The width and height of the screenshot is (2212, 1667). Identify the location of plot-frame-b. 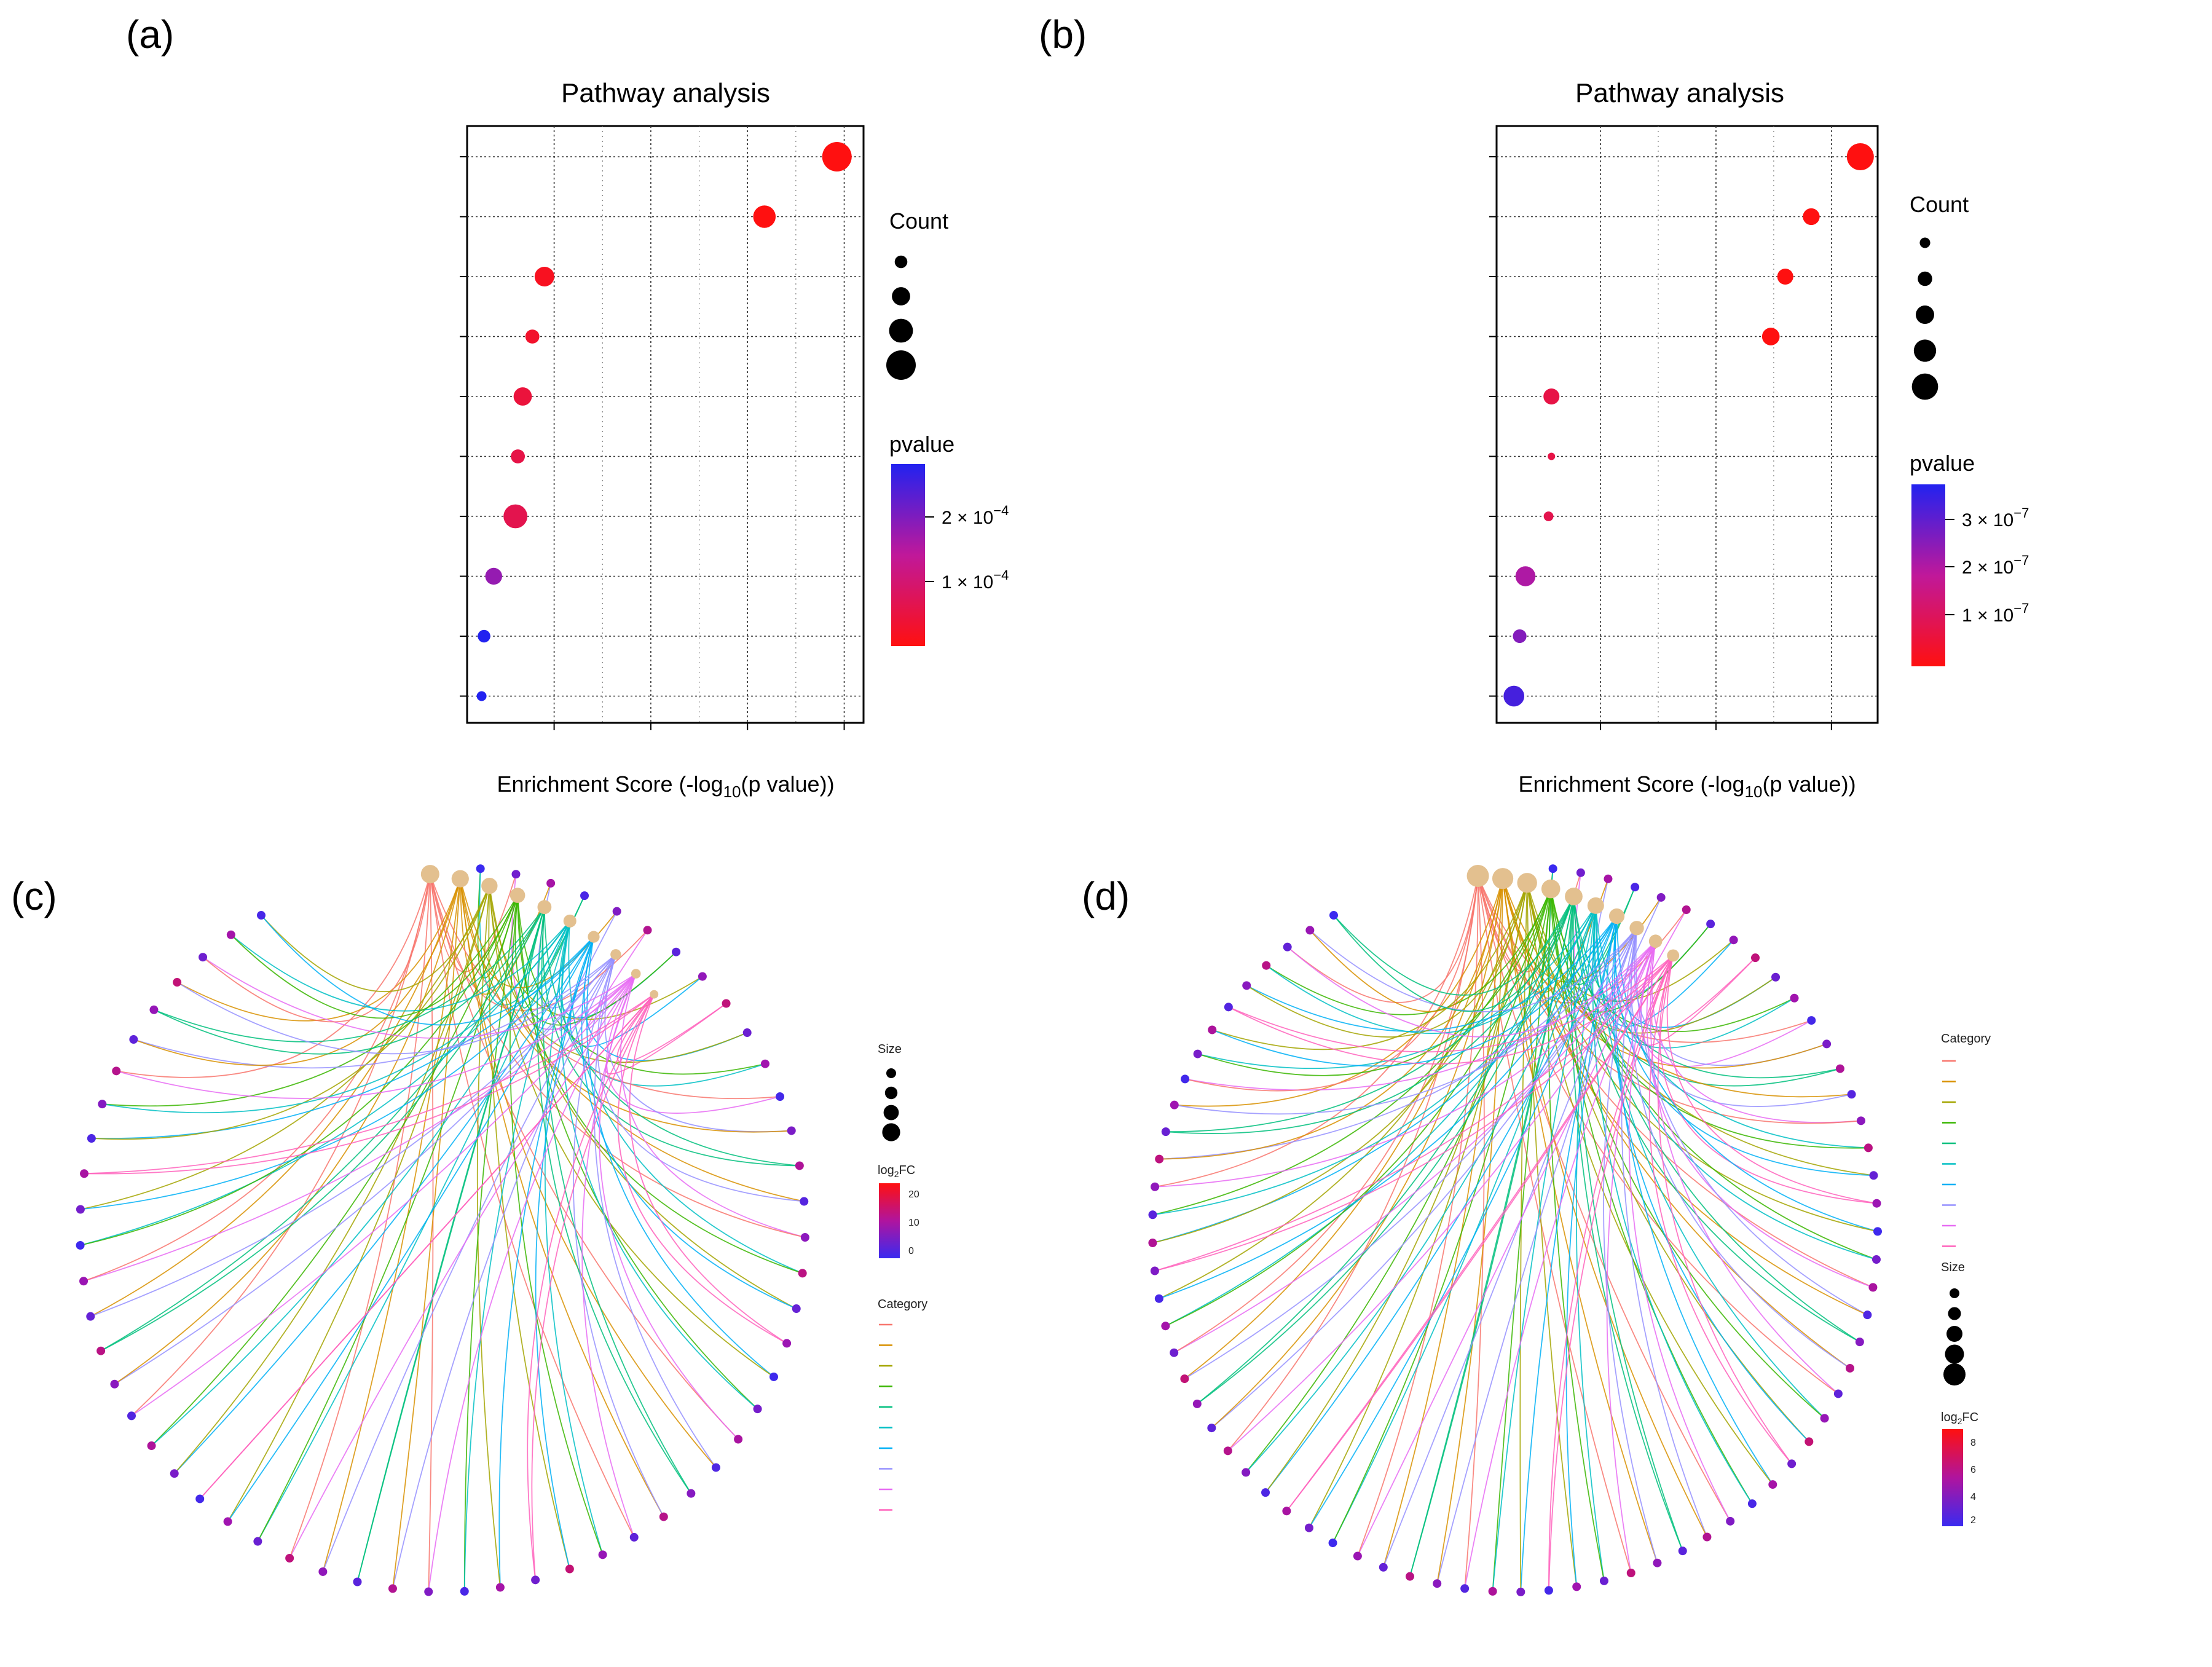
(1687, 424).